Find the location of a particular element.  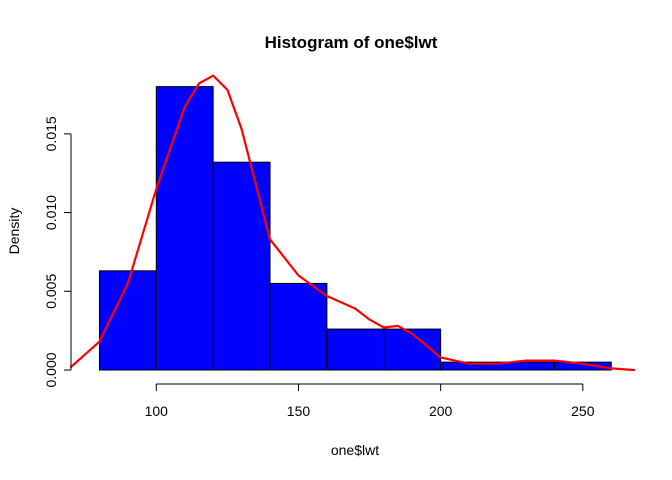

x-tick-label: 100 is located at coordinates (157, 411).